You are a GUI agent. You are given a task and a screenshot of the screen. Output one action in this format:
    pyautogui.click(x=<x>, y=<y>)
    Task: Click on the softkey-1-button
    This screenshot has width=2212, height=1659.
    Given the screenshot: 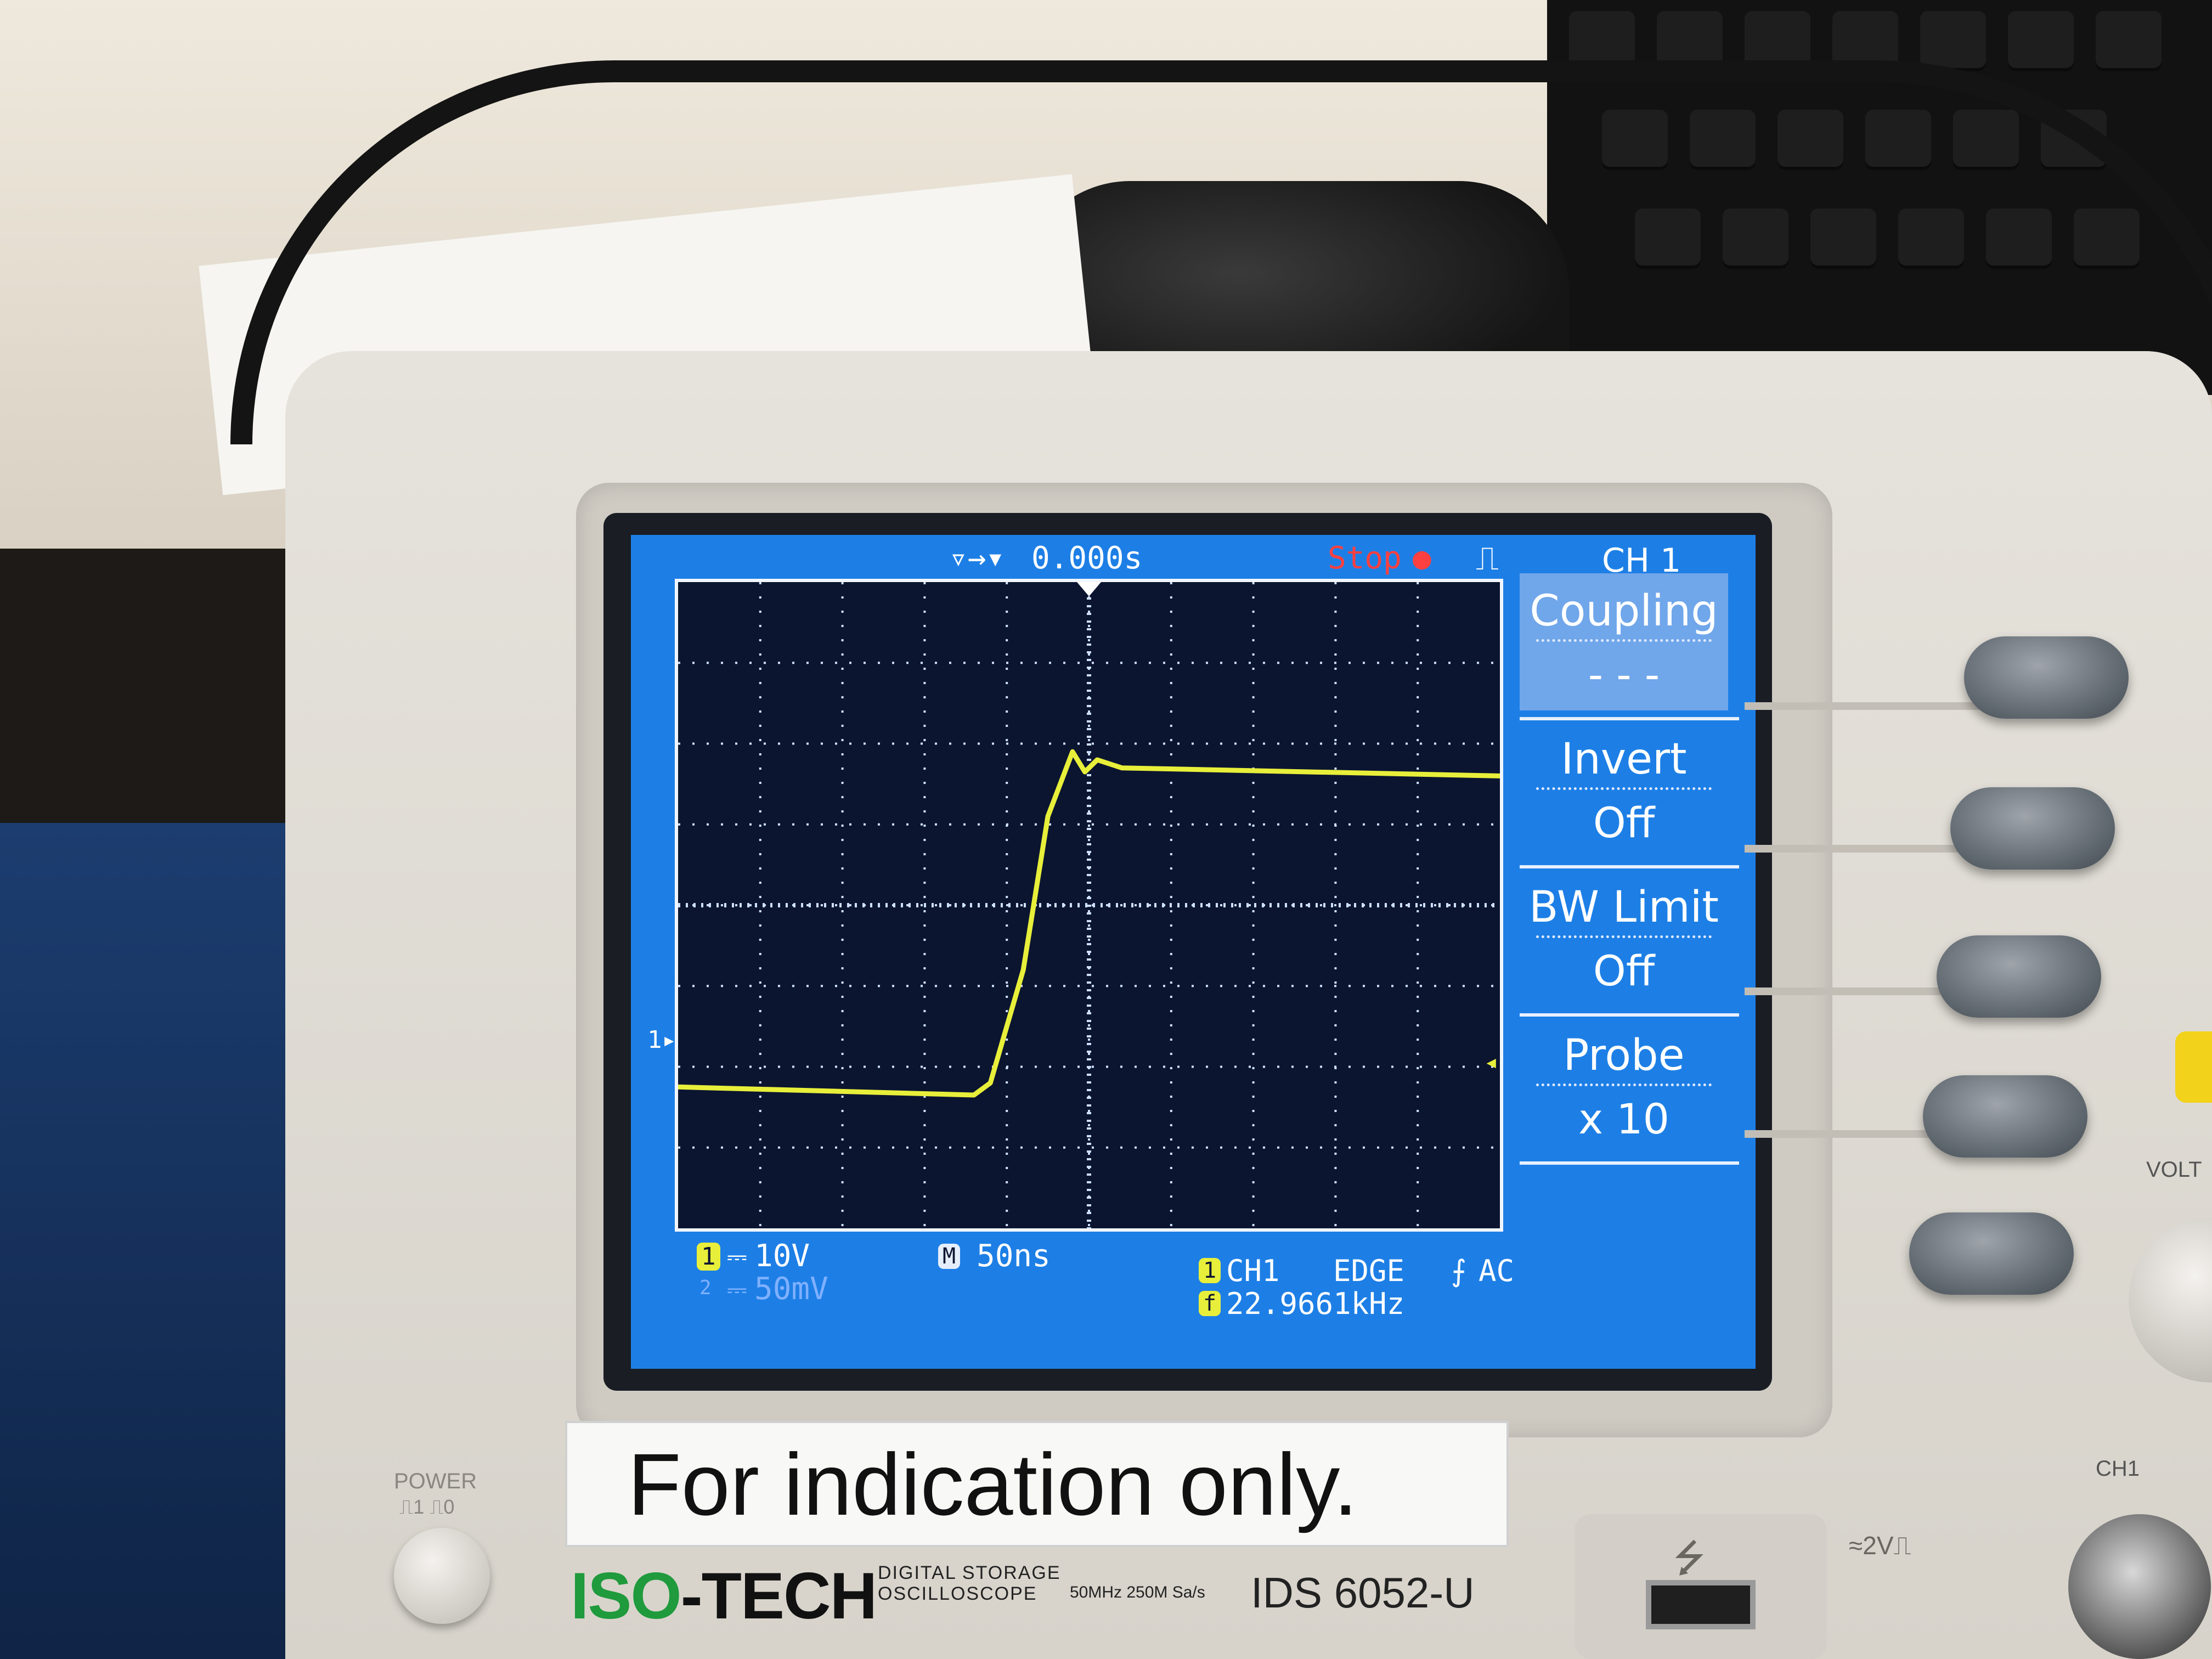 What is the action you would take?
    pyautogui.click(x=2046, y=677)
    